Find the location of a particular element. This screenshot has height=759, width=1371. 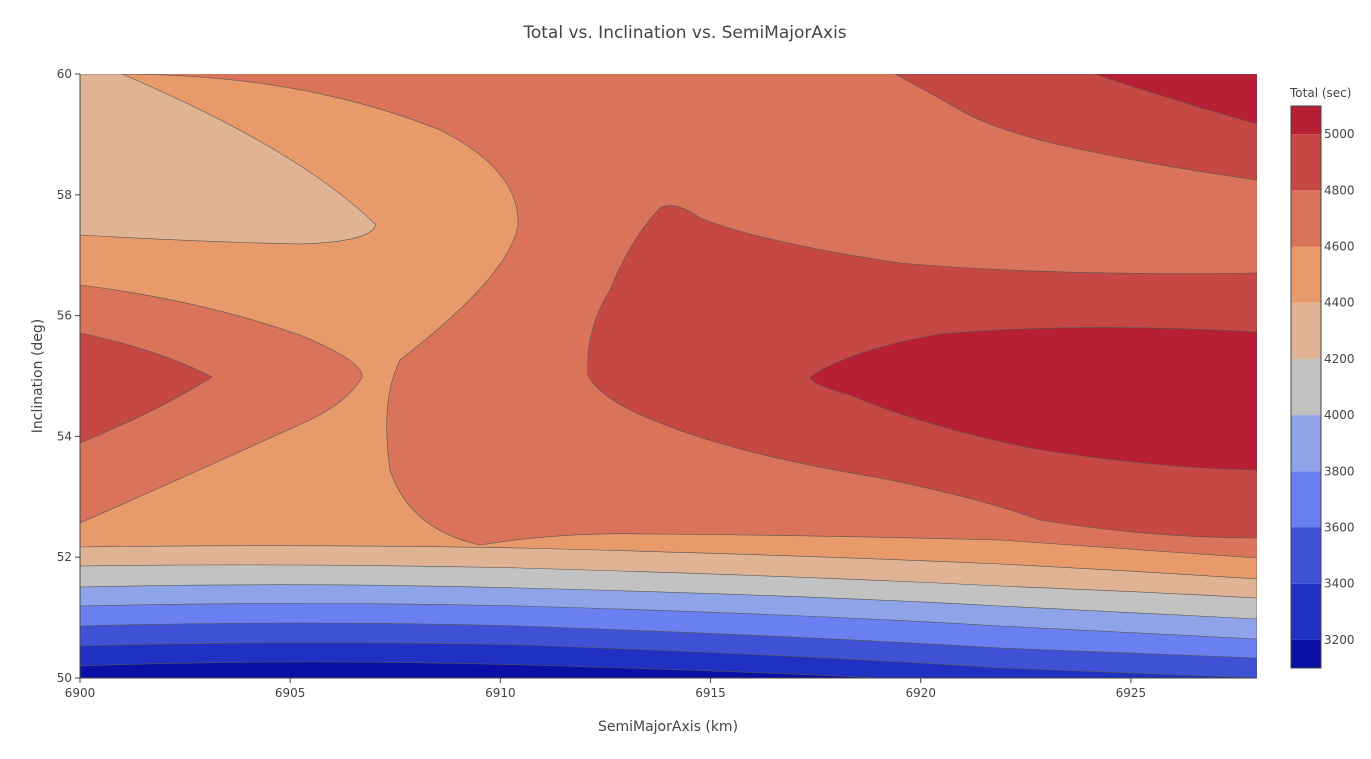

y-tick-label: 50 is located at coordinates (64, 678).